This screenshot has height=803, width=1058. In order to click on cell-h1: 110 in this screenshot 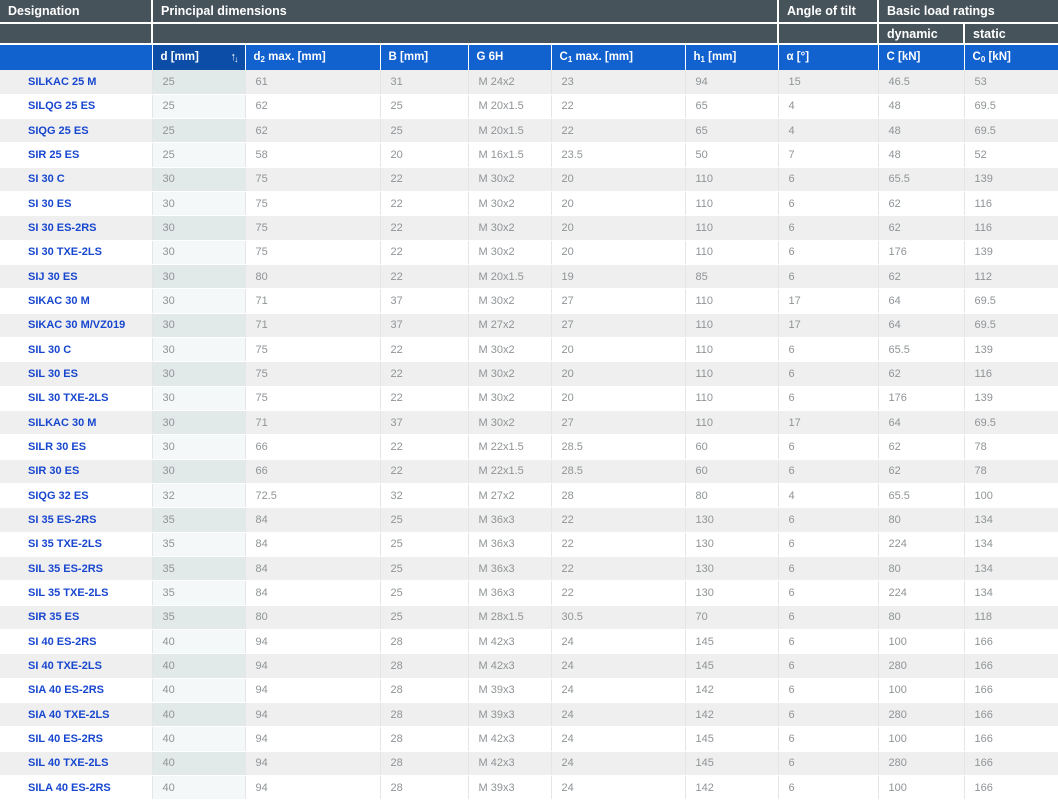, I will do `click(732, 350)`.